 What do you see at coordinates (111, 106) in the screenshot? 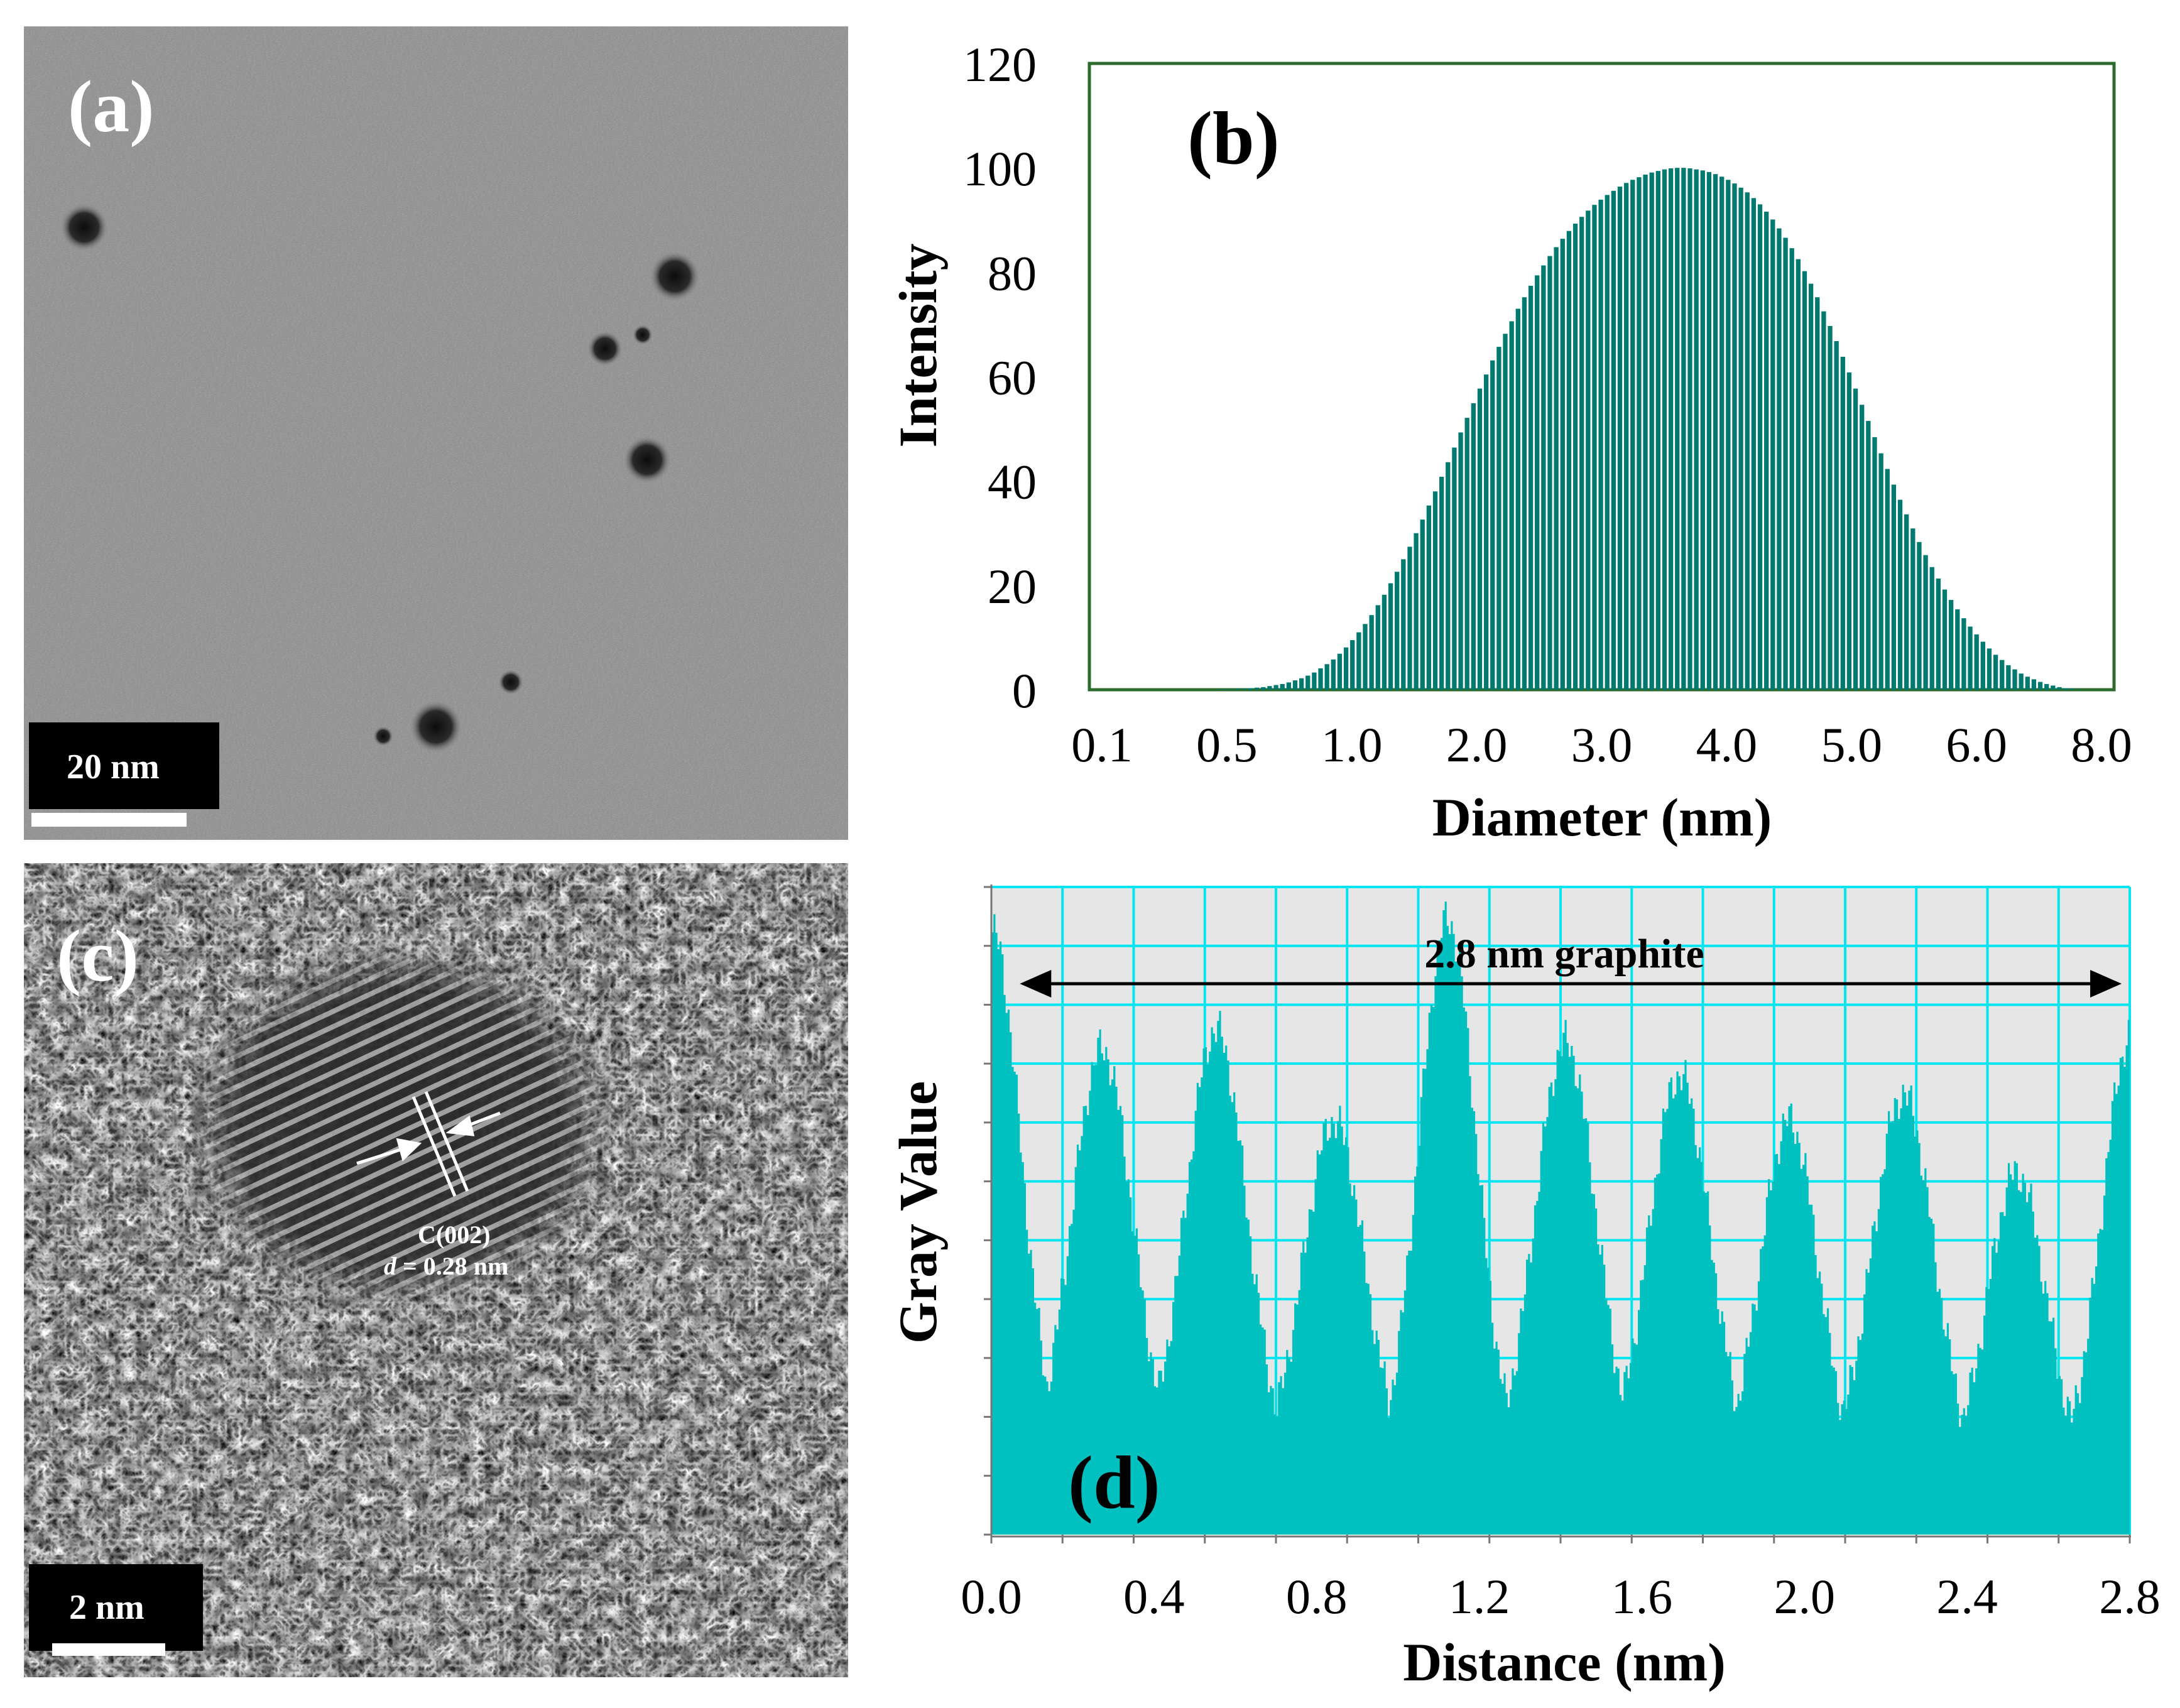
I see `panel-label-a: (a)` at bounding box center [111, 106].